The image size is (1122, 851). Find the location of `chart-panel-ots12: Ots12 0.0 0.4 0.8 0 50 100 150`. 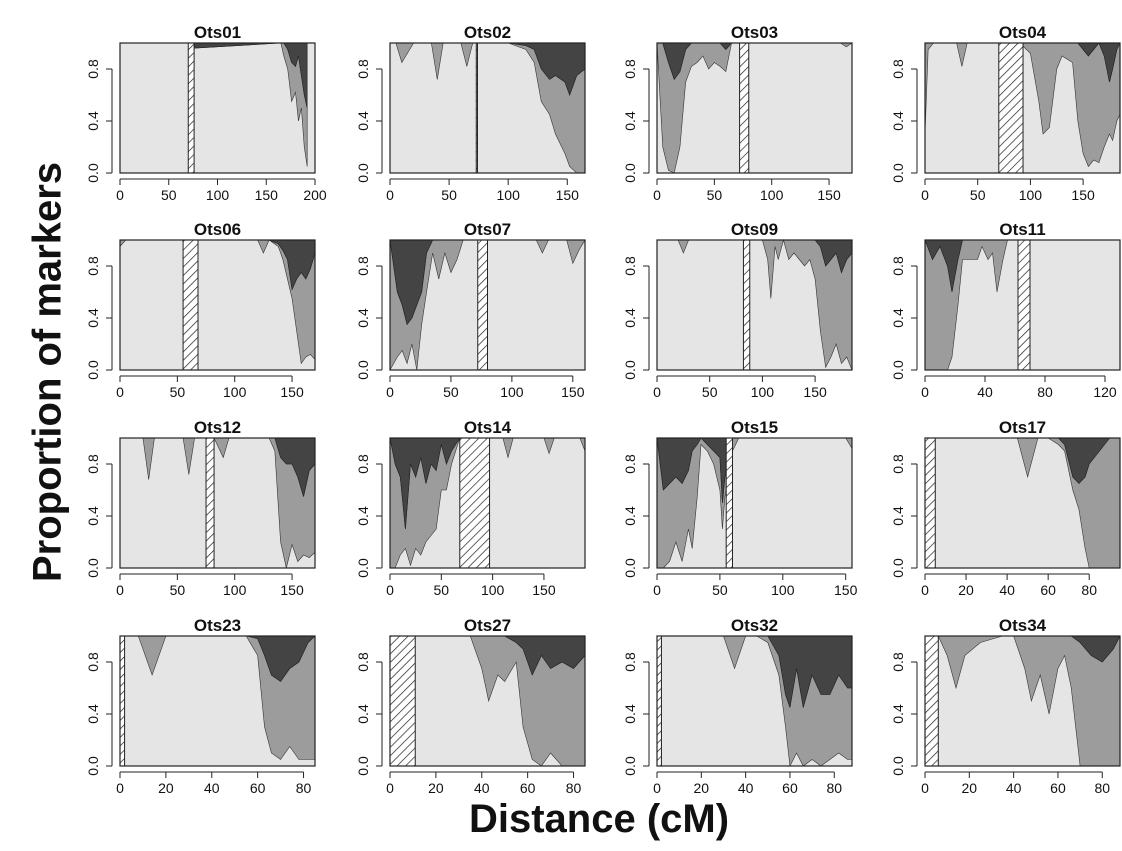

chart-panel-ots12: Ots12 0.0 0.4 0.8 0 50 100 150 is located at coordinates (200, 508).